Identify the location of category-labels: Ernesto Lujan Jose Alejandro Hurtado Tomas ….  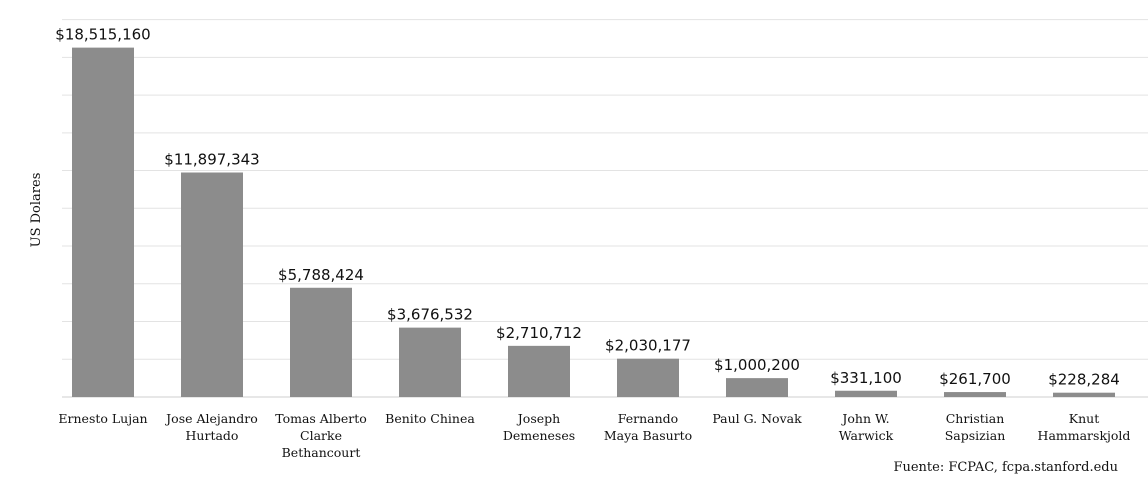
(594, 435).